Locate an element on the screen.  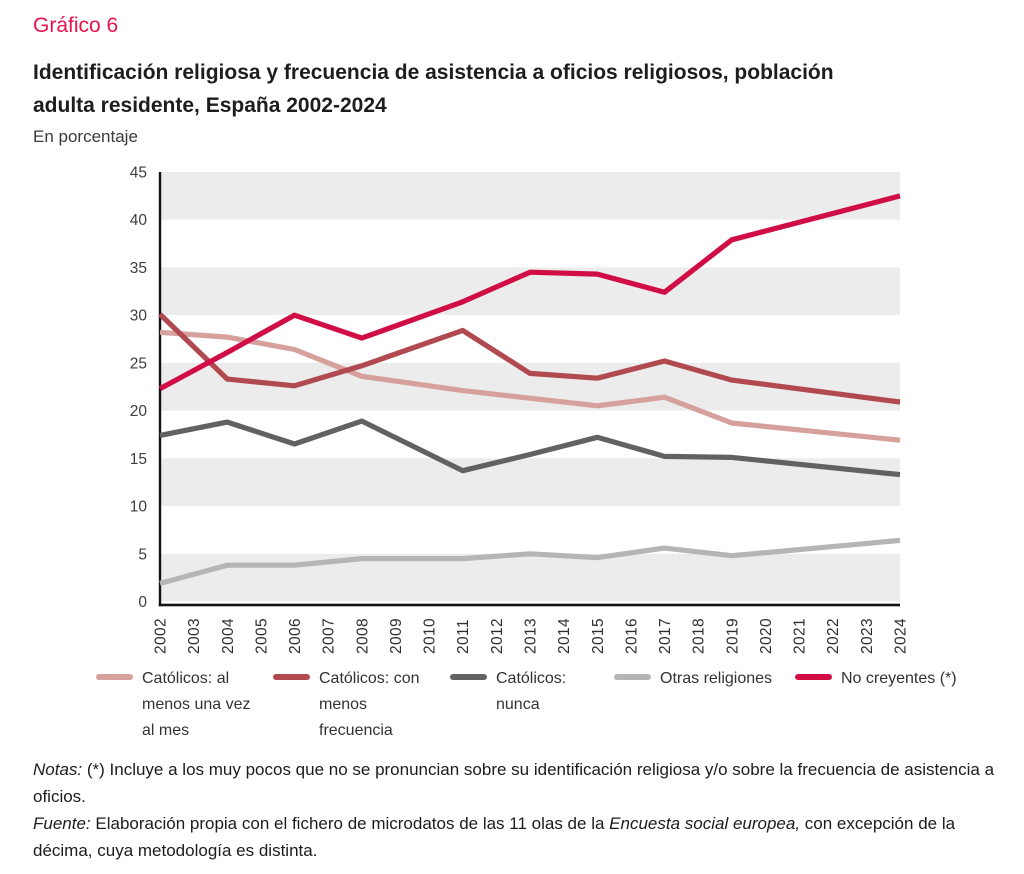
y-tick-label: 25 is located at coordinates (138, 363).